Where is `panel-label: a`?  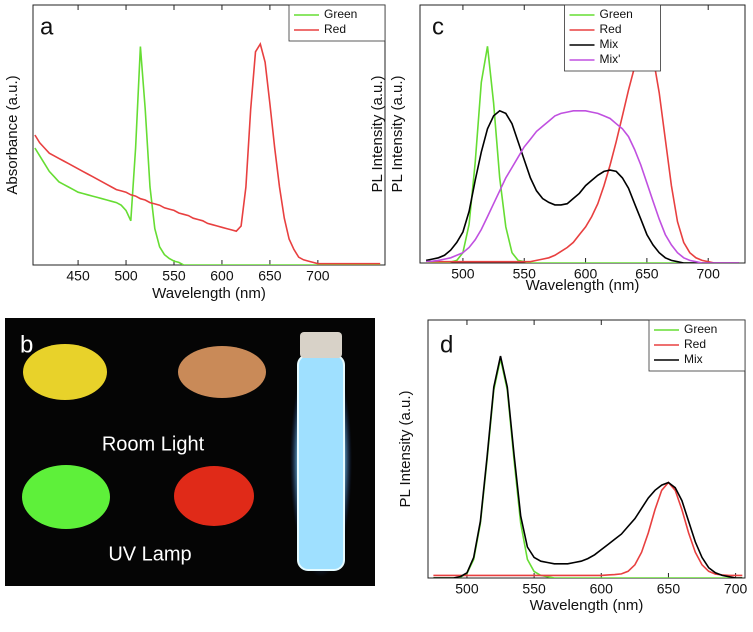 panel-label: a is located at coordinates (47, 26).